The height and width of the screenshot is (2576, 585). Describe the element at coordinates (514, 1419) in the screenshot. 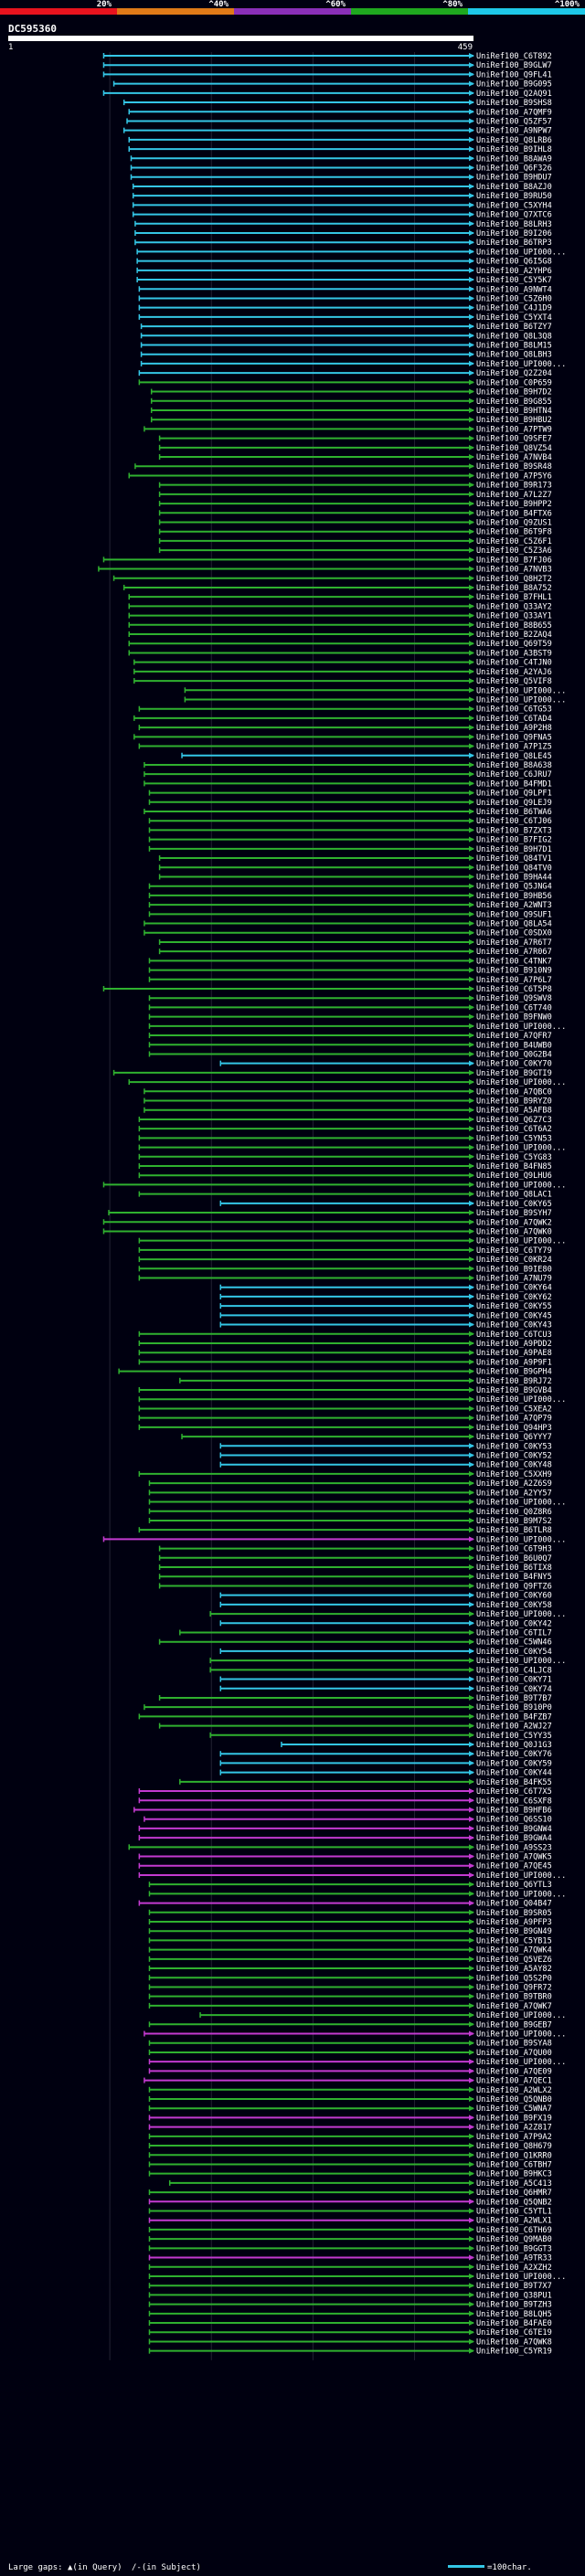

I see `hit-label: UniRef100_A7QP79` at that location.